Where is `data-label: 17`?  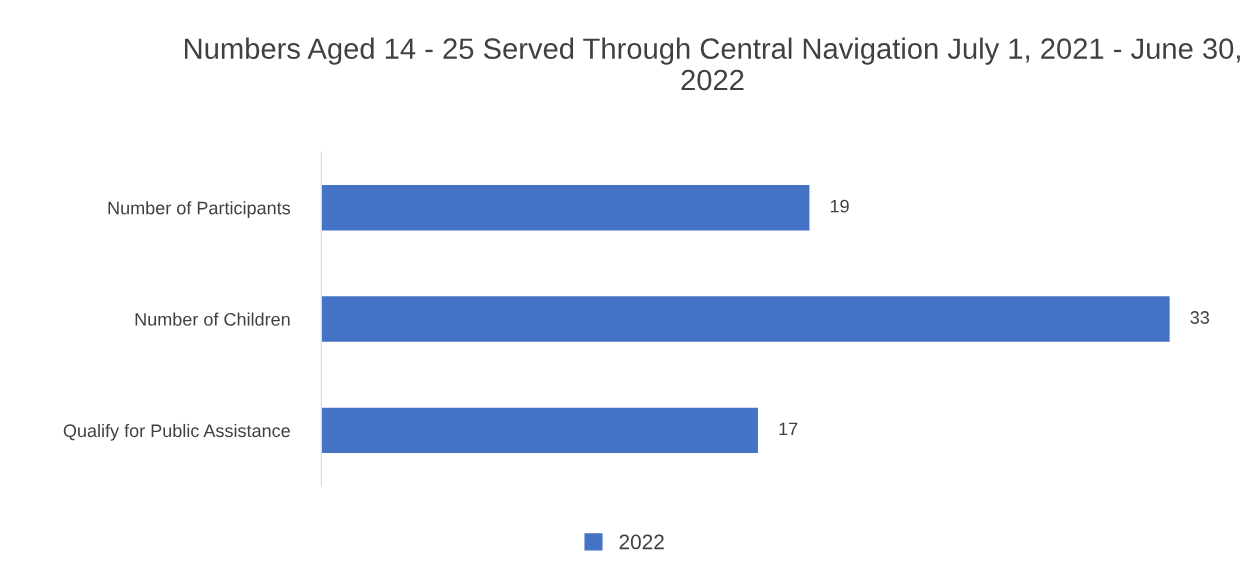
data-label: 17 is located at coordinates (788, 429).